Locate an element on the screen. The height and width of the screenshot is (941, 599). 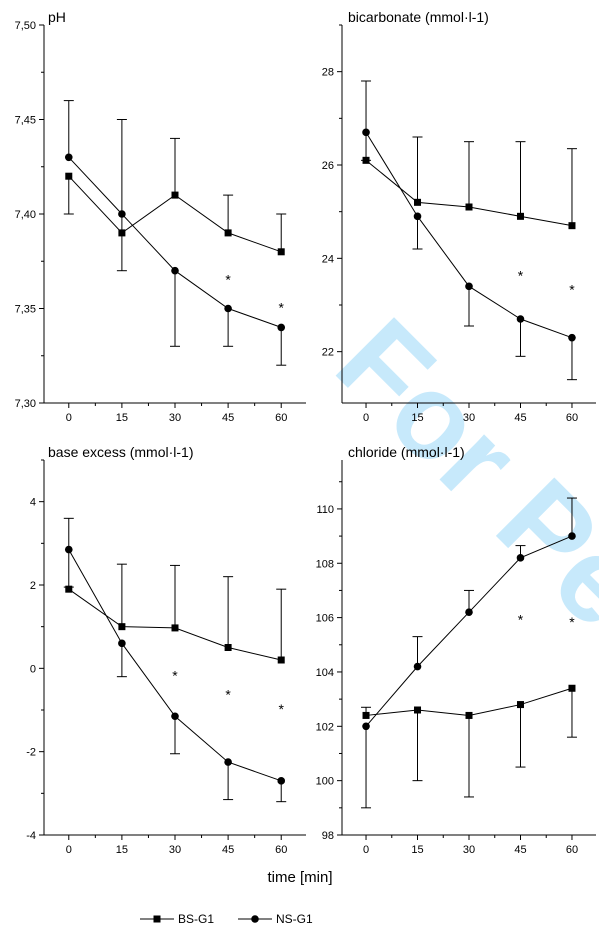
y-tick-label: 106 is located at coordinates (325, 619).